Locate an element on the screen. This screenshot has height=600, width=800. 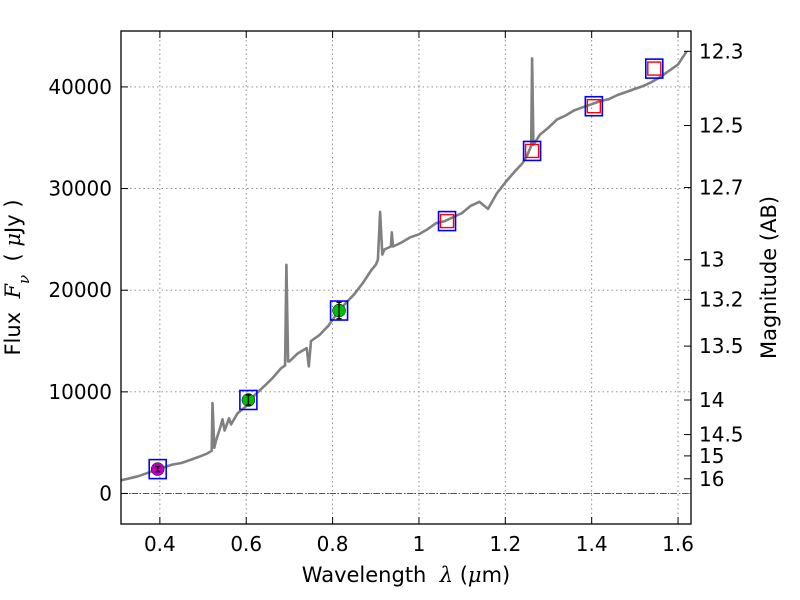
y-tick-label: 0 is located at coordinates (105, 494).